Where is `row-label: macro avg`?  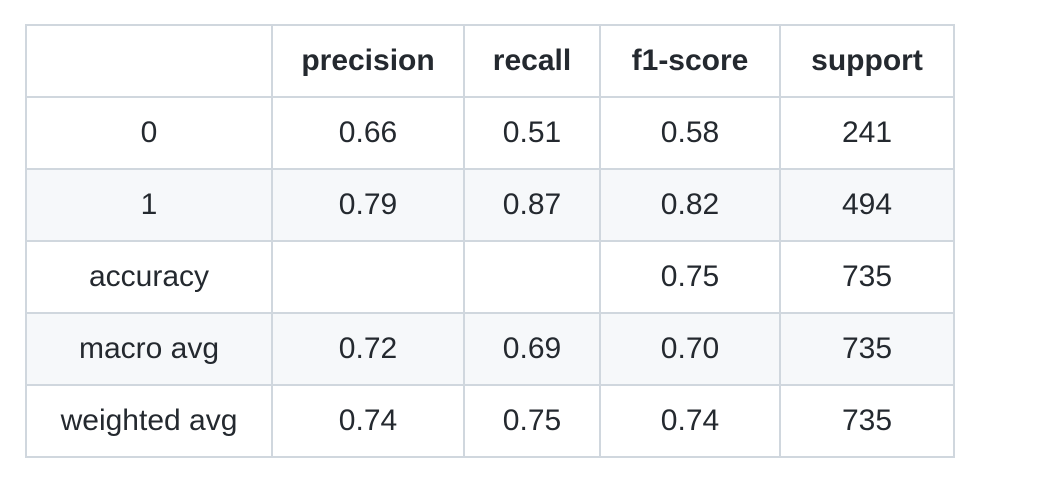 row-label: macro avg is located at coordinates (149, 349).